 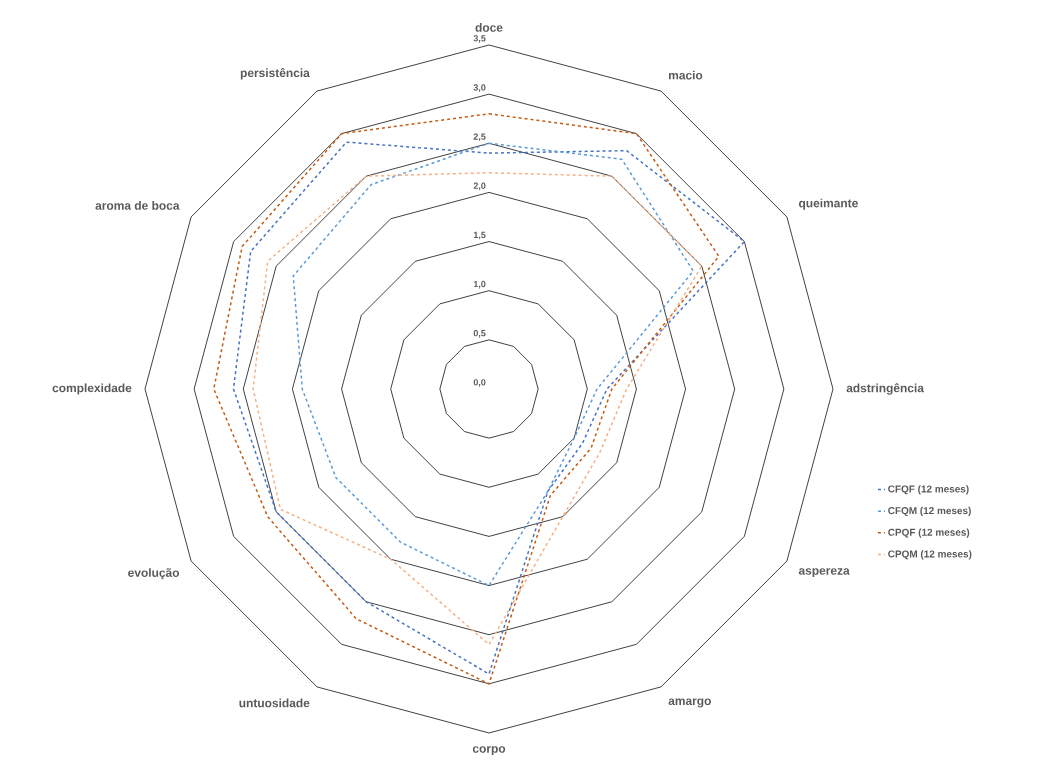 I want to click on spoke-label: amargo, so click(x=689, y=703).